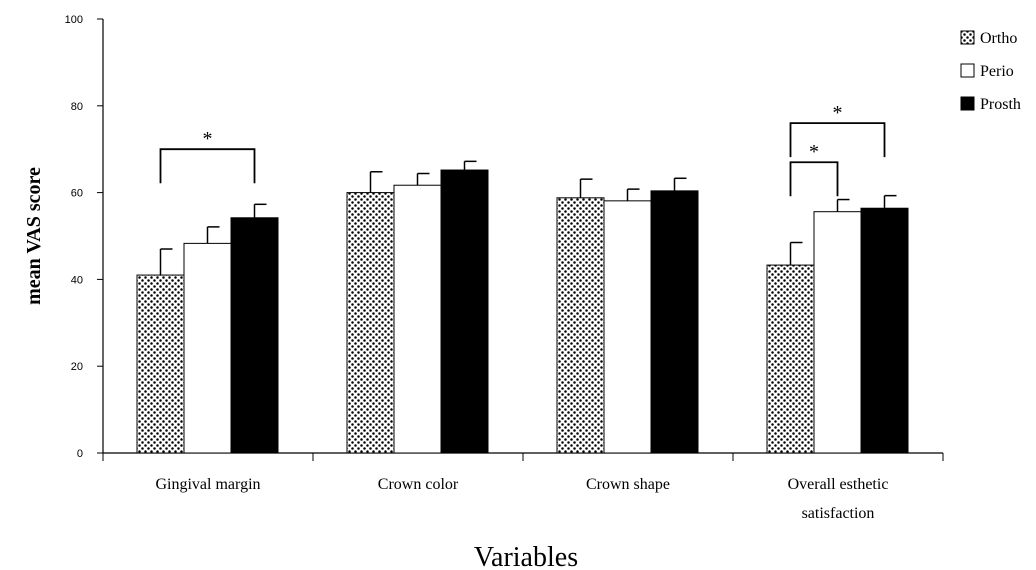 Image resolution: width=1036 pixels, height=570 pixels. What do you see at coordinates (254, 335) in the screenshot?
I see `bar-prosth-gingival-margin` at bounding box center [254, 335].